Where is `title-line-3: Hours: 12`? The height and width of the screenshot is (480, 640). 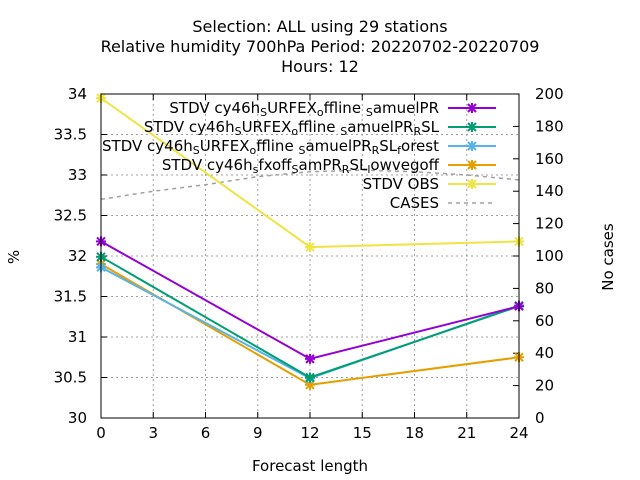
title-line-3: Hours: 12 is located at coordinates (320, 66).